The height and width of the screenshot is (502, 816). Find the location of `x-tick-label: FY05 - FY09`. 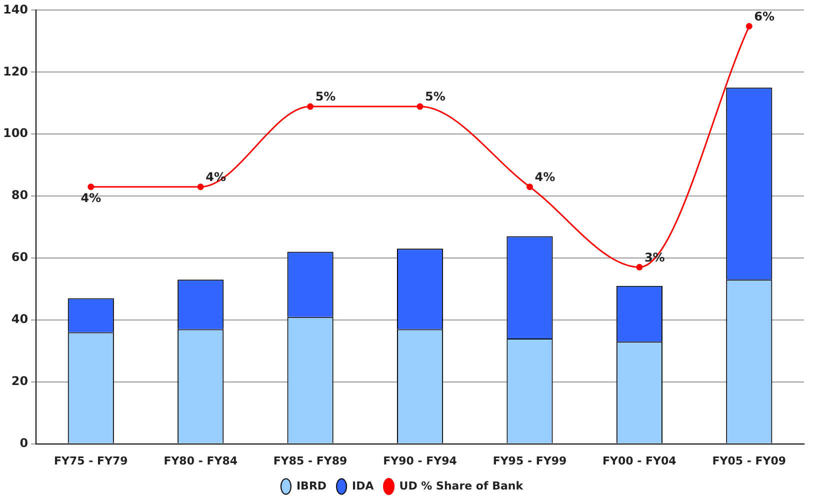

x-tick-label: FY05 - FY09 is located at coordinates (749, 461).